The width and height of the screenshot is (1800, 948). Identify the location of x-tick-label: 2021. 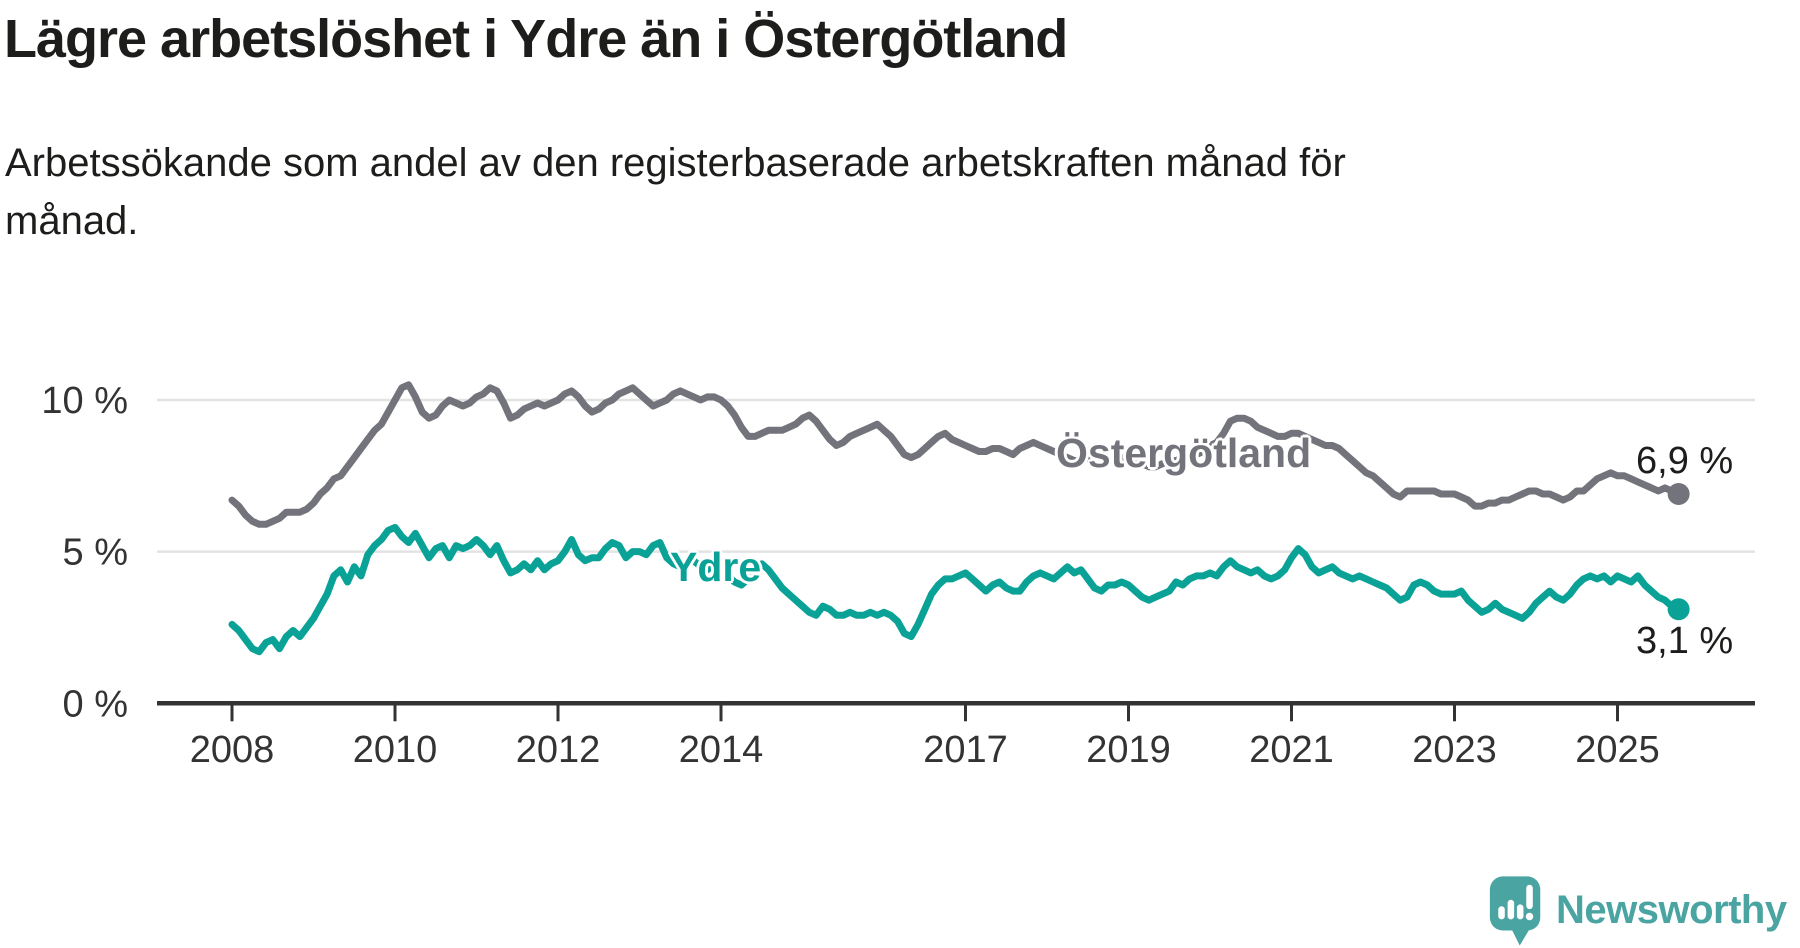
(1291, 750).